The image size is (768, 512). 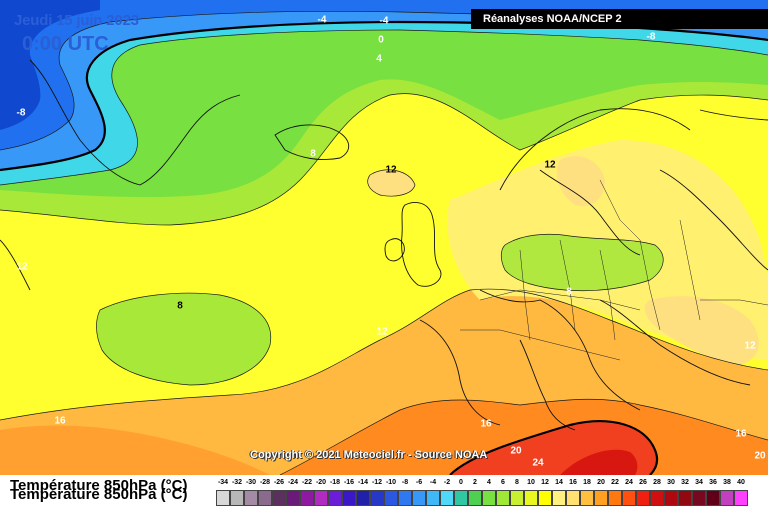 I want to click on legend-tick-label: 20, so click(x=601, y=482).